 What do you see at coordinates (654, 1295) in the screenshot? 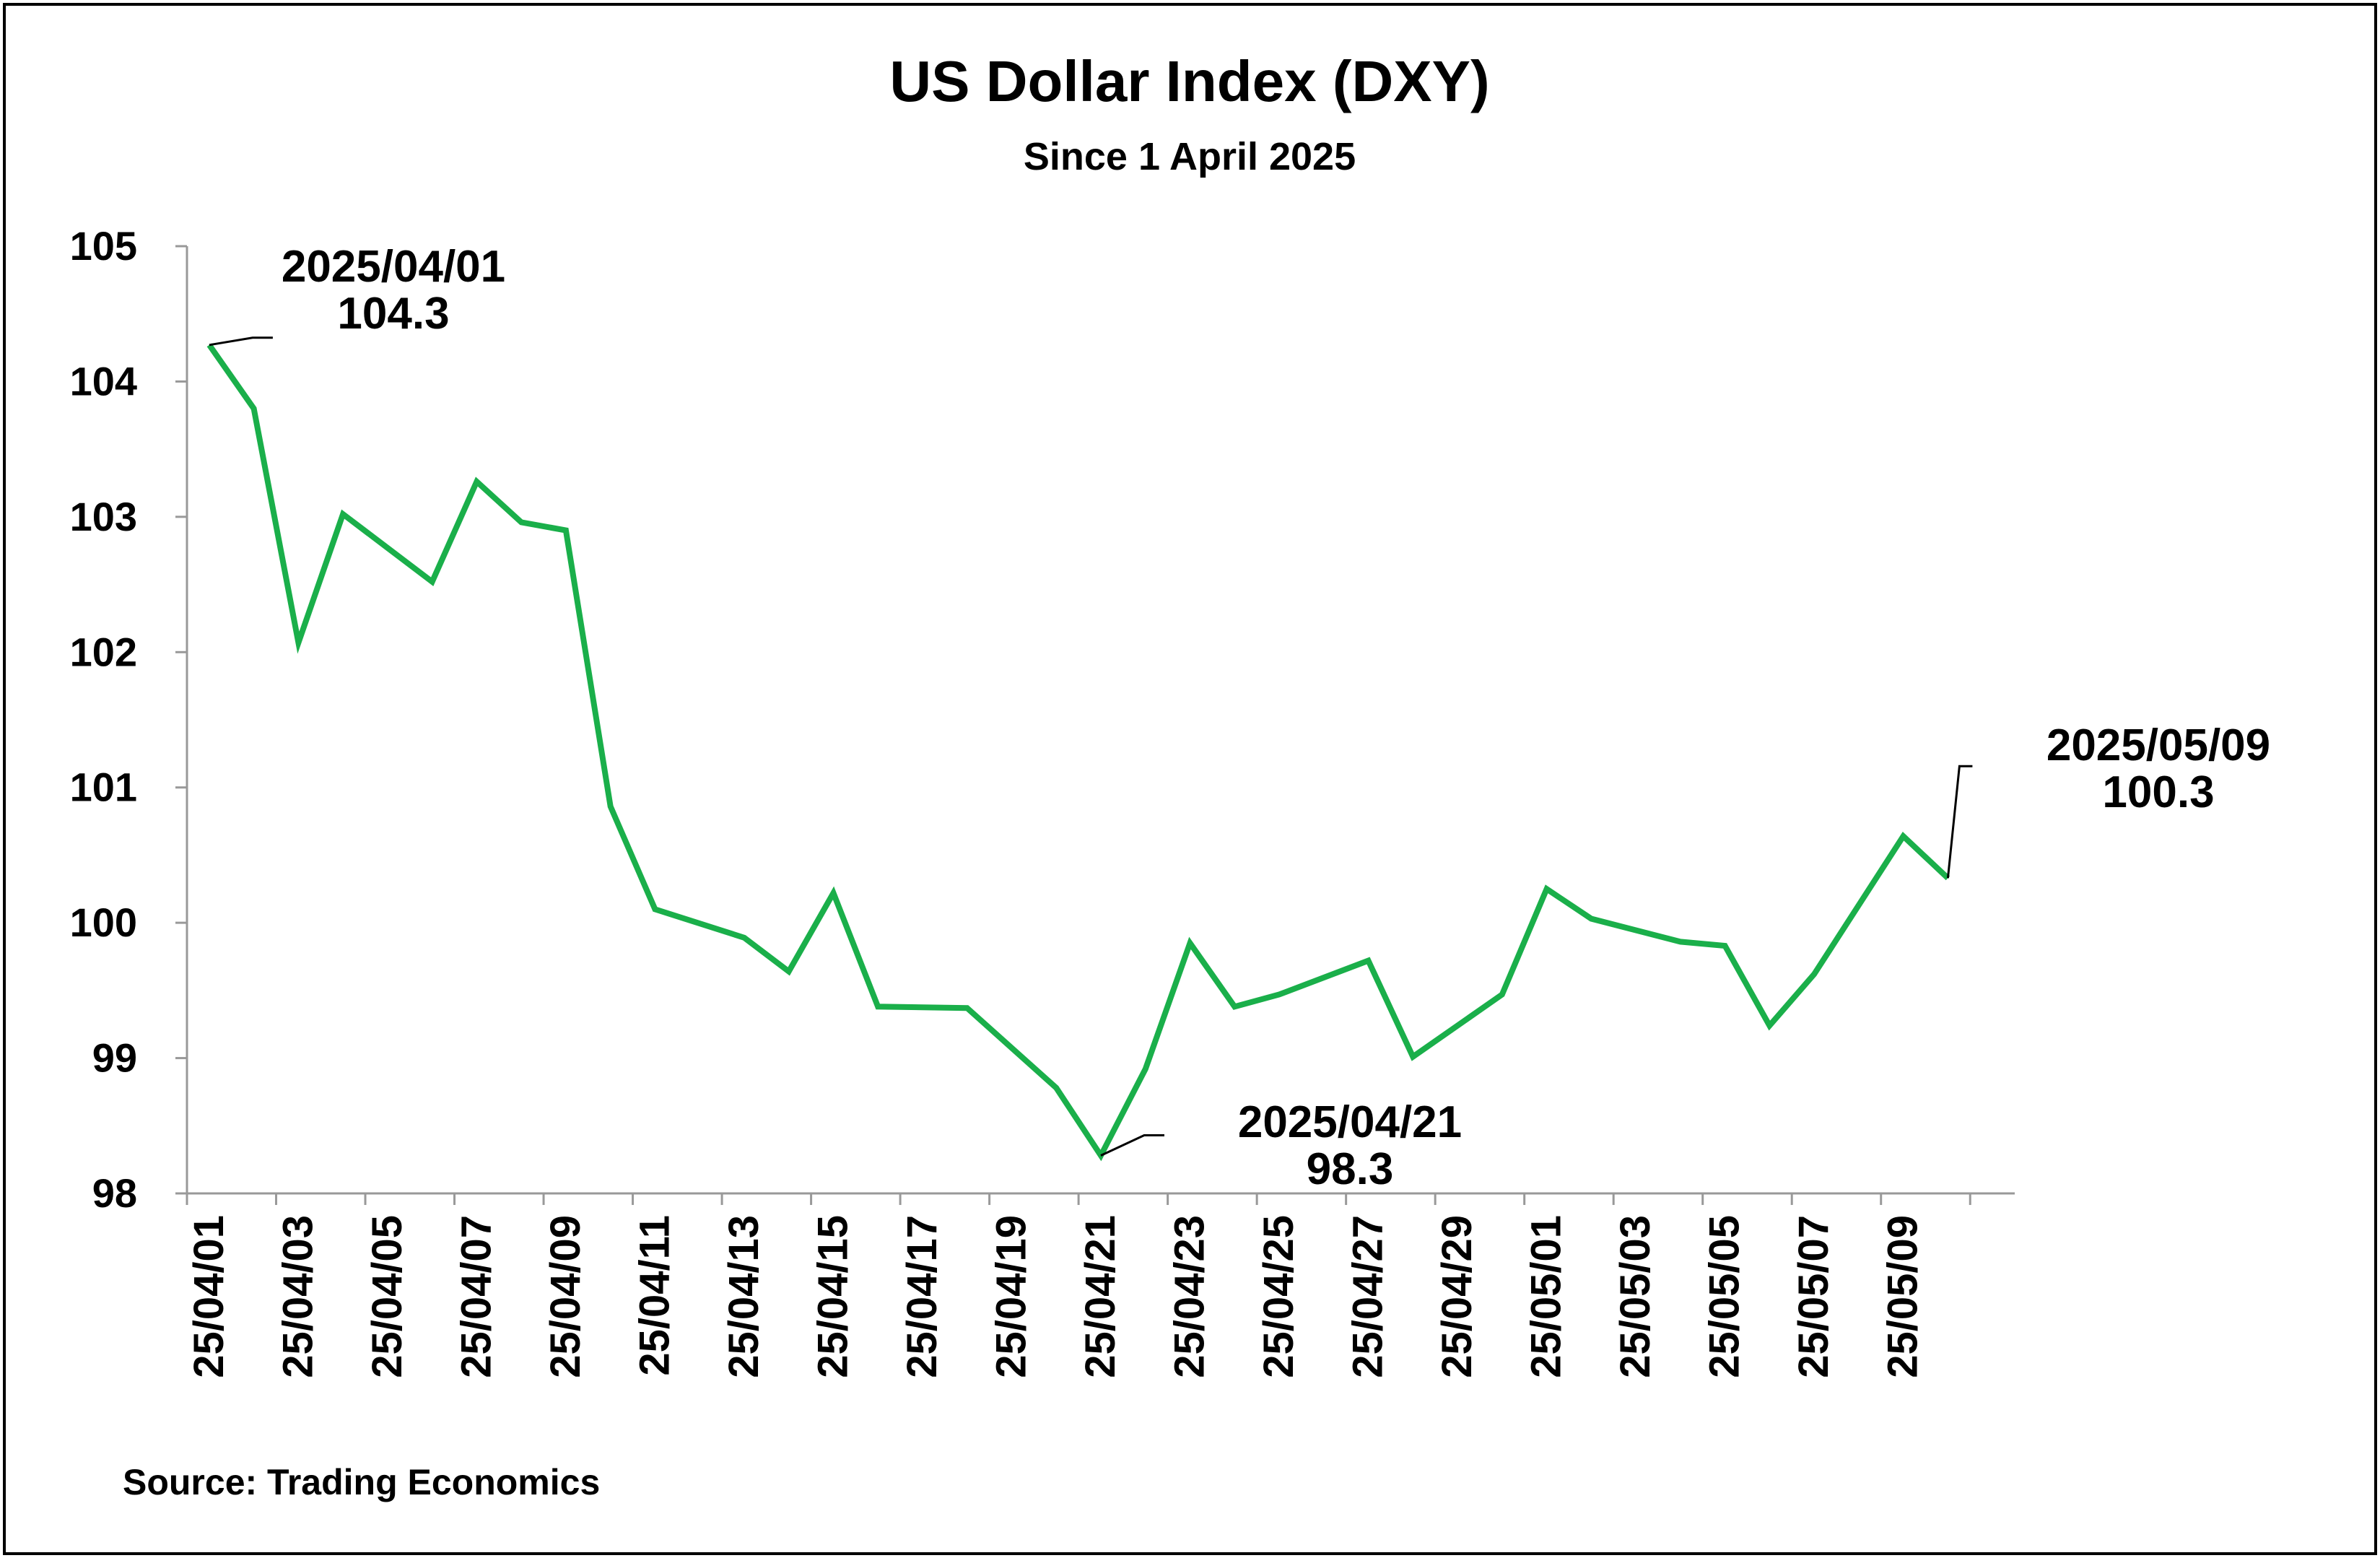
I see `x-tick-label: 25/04/11` at bounding box center [654, 1295].